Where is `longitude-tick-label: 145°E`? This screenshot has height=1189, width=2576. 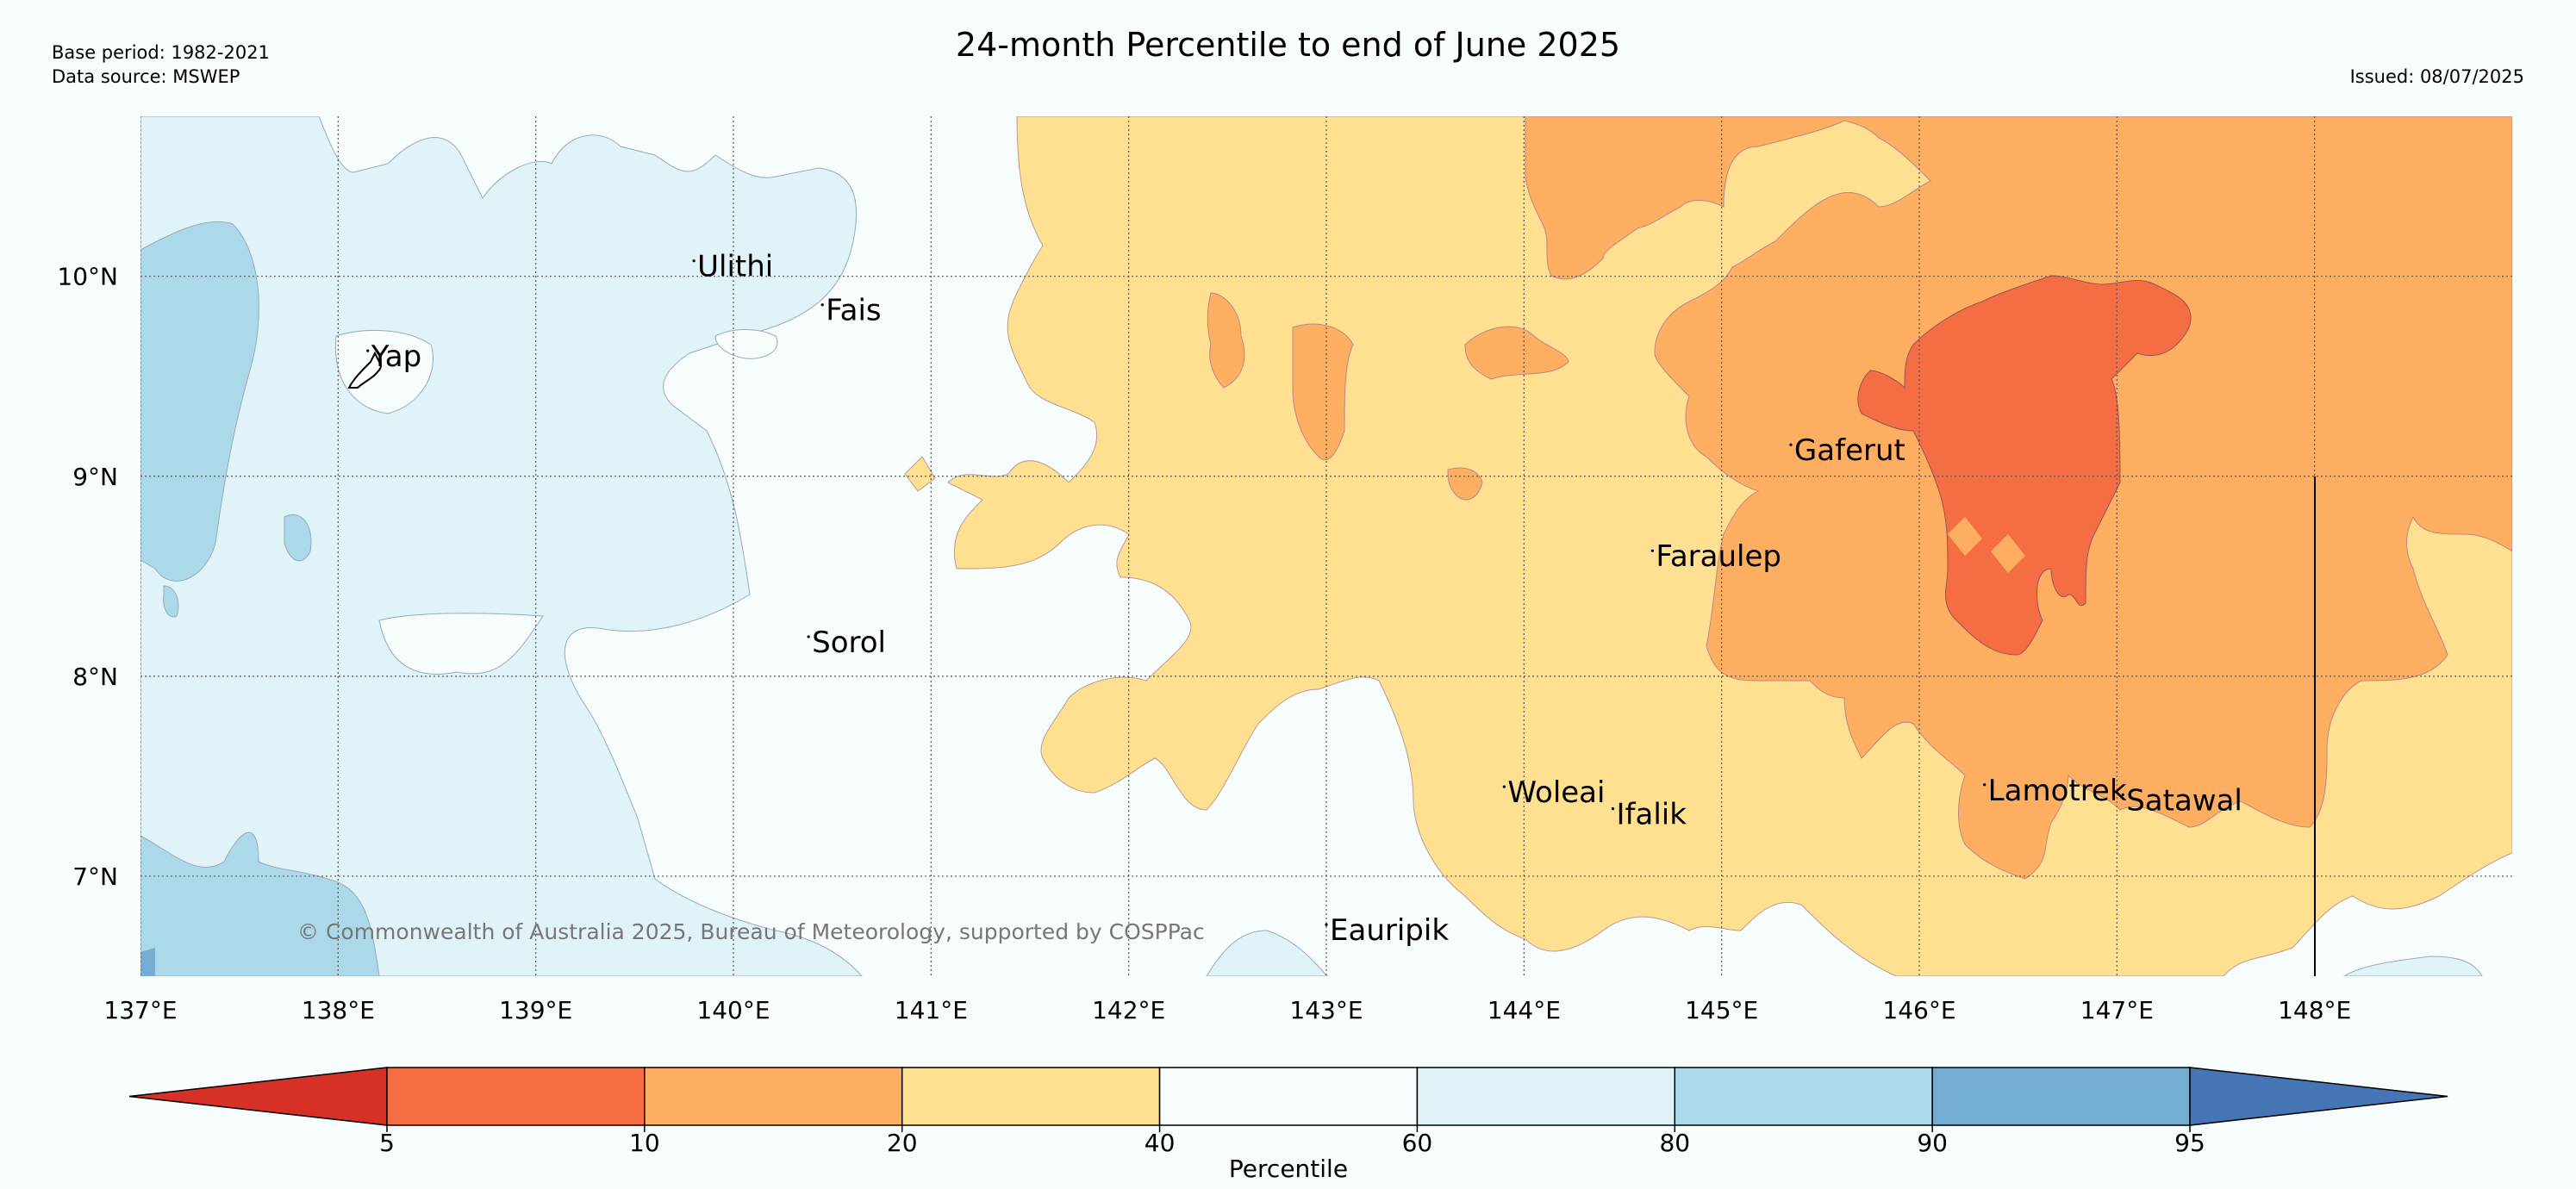 longitude-tick-label: 145°E is located at coordinates (1721, 1010).